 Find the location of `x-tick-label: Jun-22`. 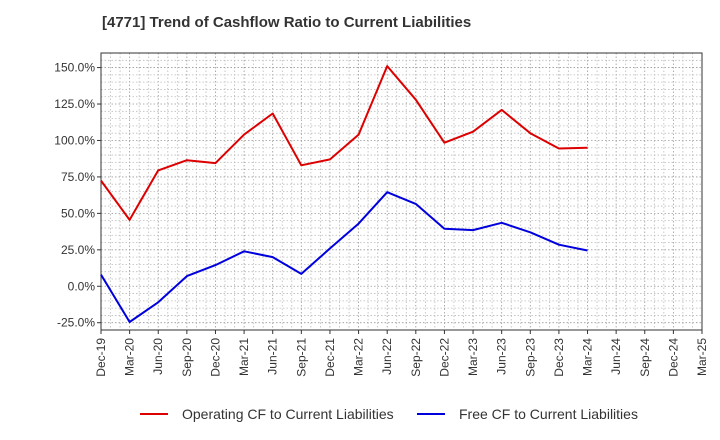

x-tick-label: Jun-22 is located at coordinates (387, 356).